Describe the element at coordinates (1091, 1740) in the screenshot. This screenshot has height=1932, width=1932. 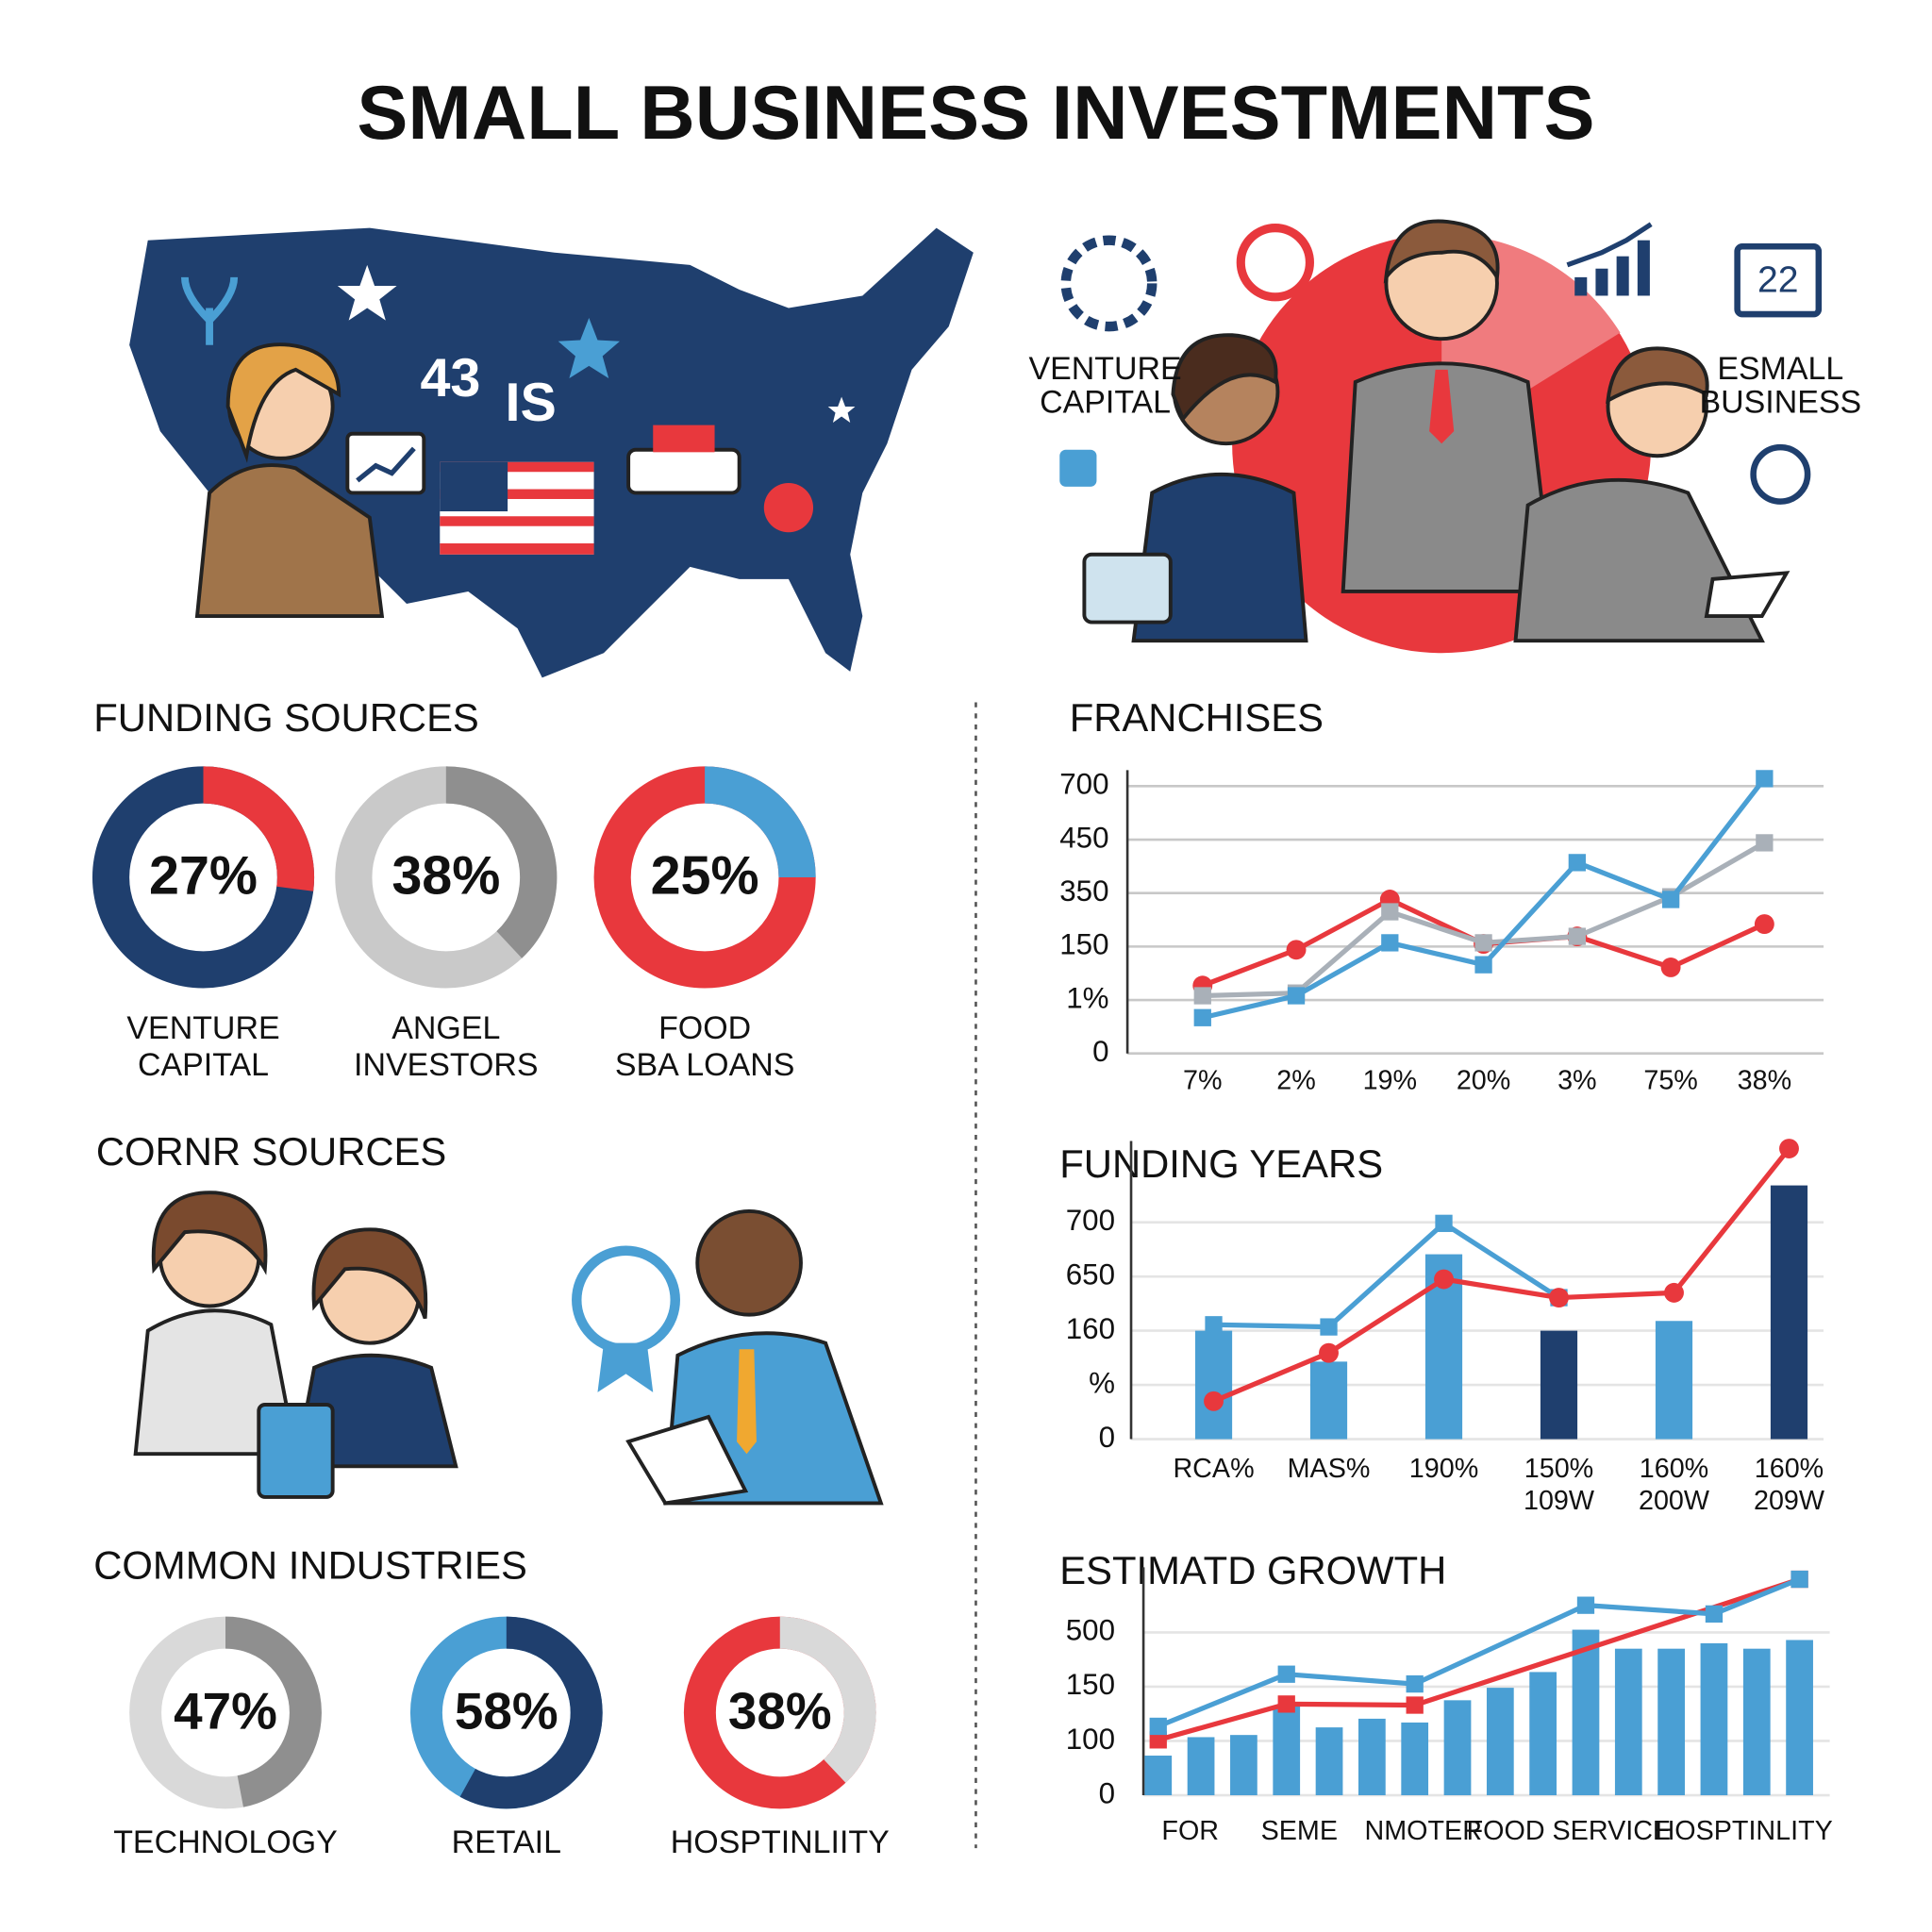
I see `y-tick-label: 100` at that location.